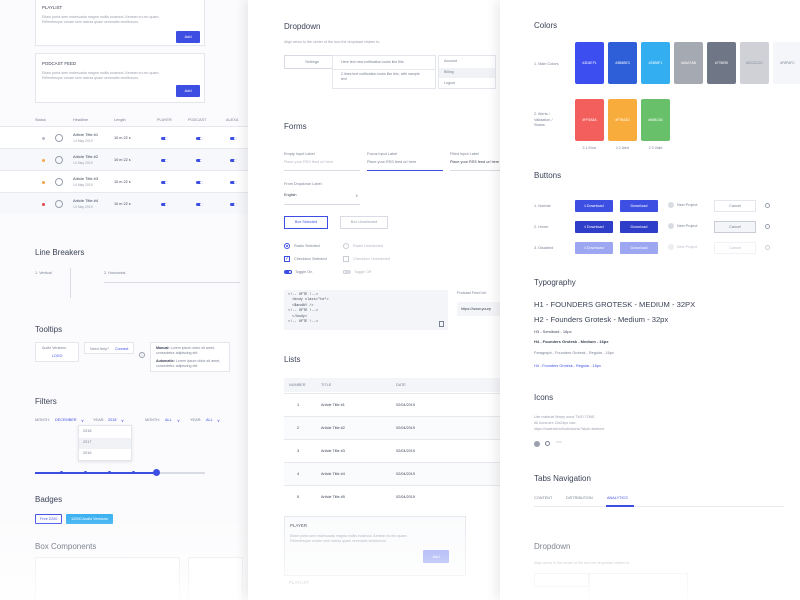  Describe the element at coordinates (405, 165) in the screenshot. I see `focus-input: Place your RSS feed url here` at that location.